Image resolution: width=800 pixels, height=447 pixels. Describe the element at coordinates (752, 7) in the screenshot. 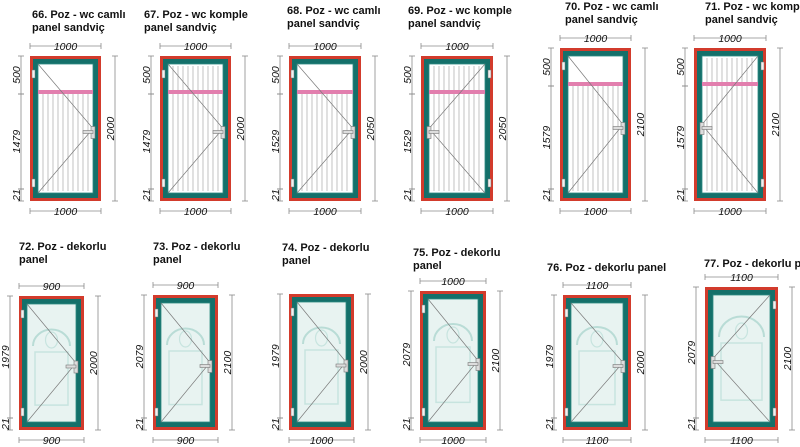

I see `door-title: 71. Poz - wc komple` at that location.